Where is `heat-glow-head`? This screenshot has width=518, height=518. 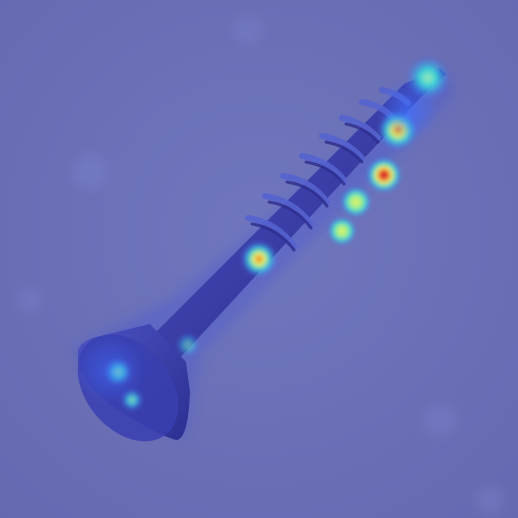
heat-glow-head is located at coordinates (110, 370).